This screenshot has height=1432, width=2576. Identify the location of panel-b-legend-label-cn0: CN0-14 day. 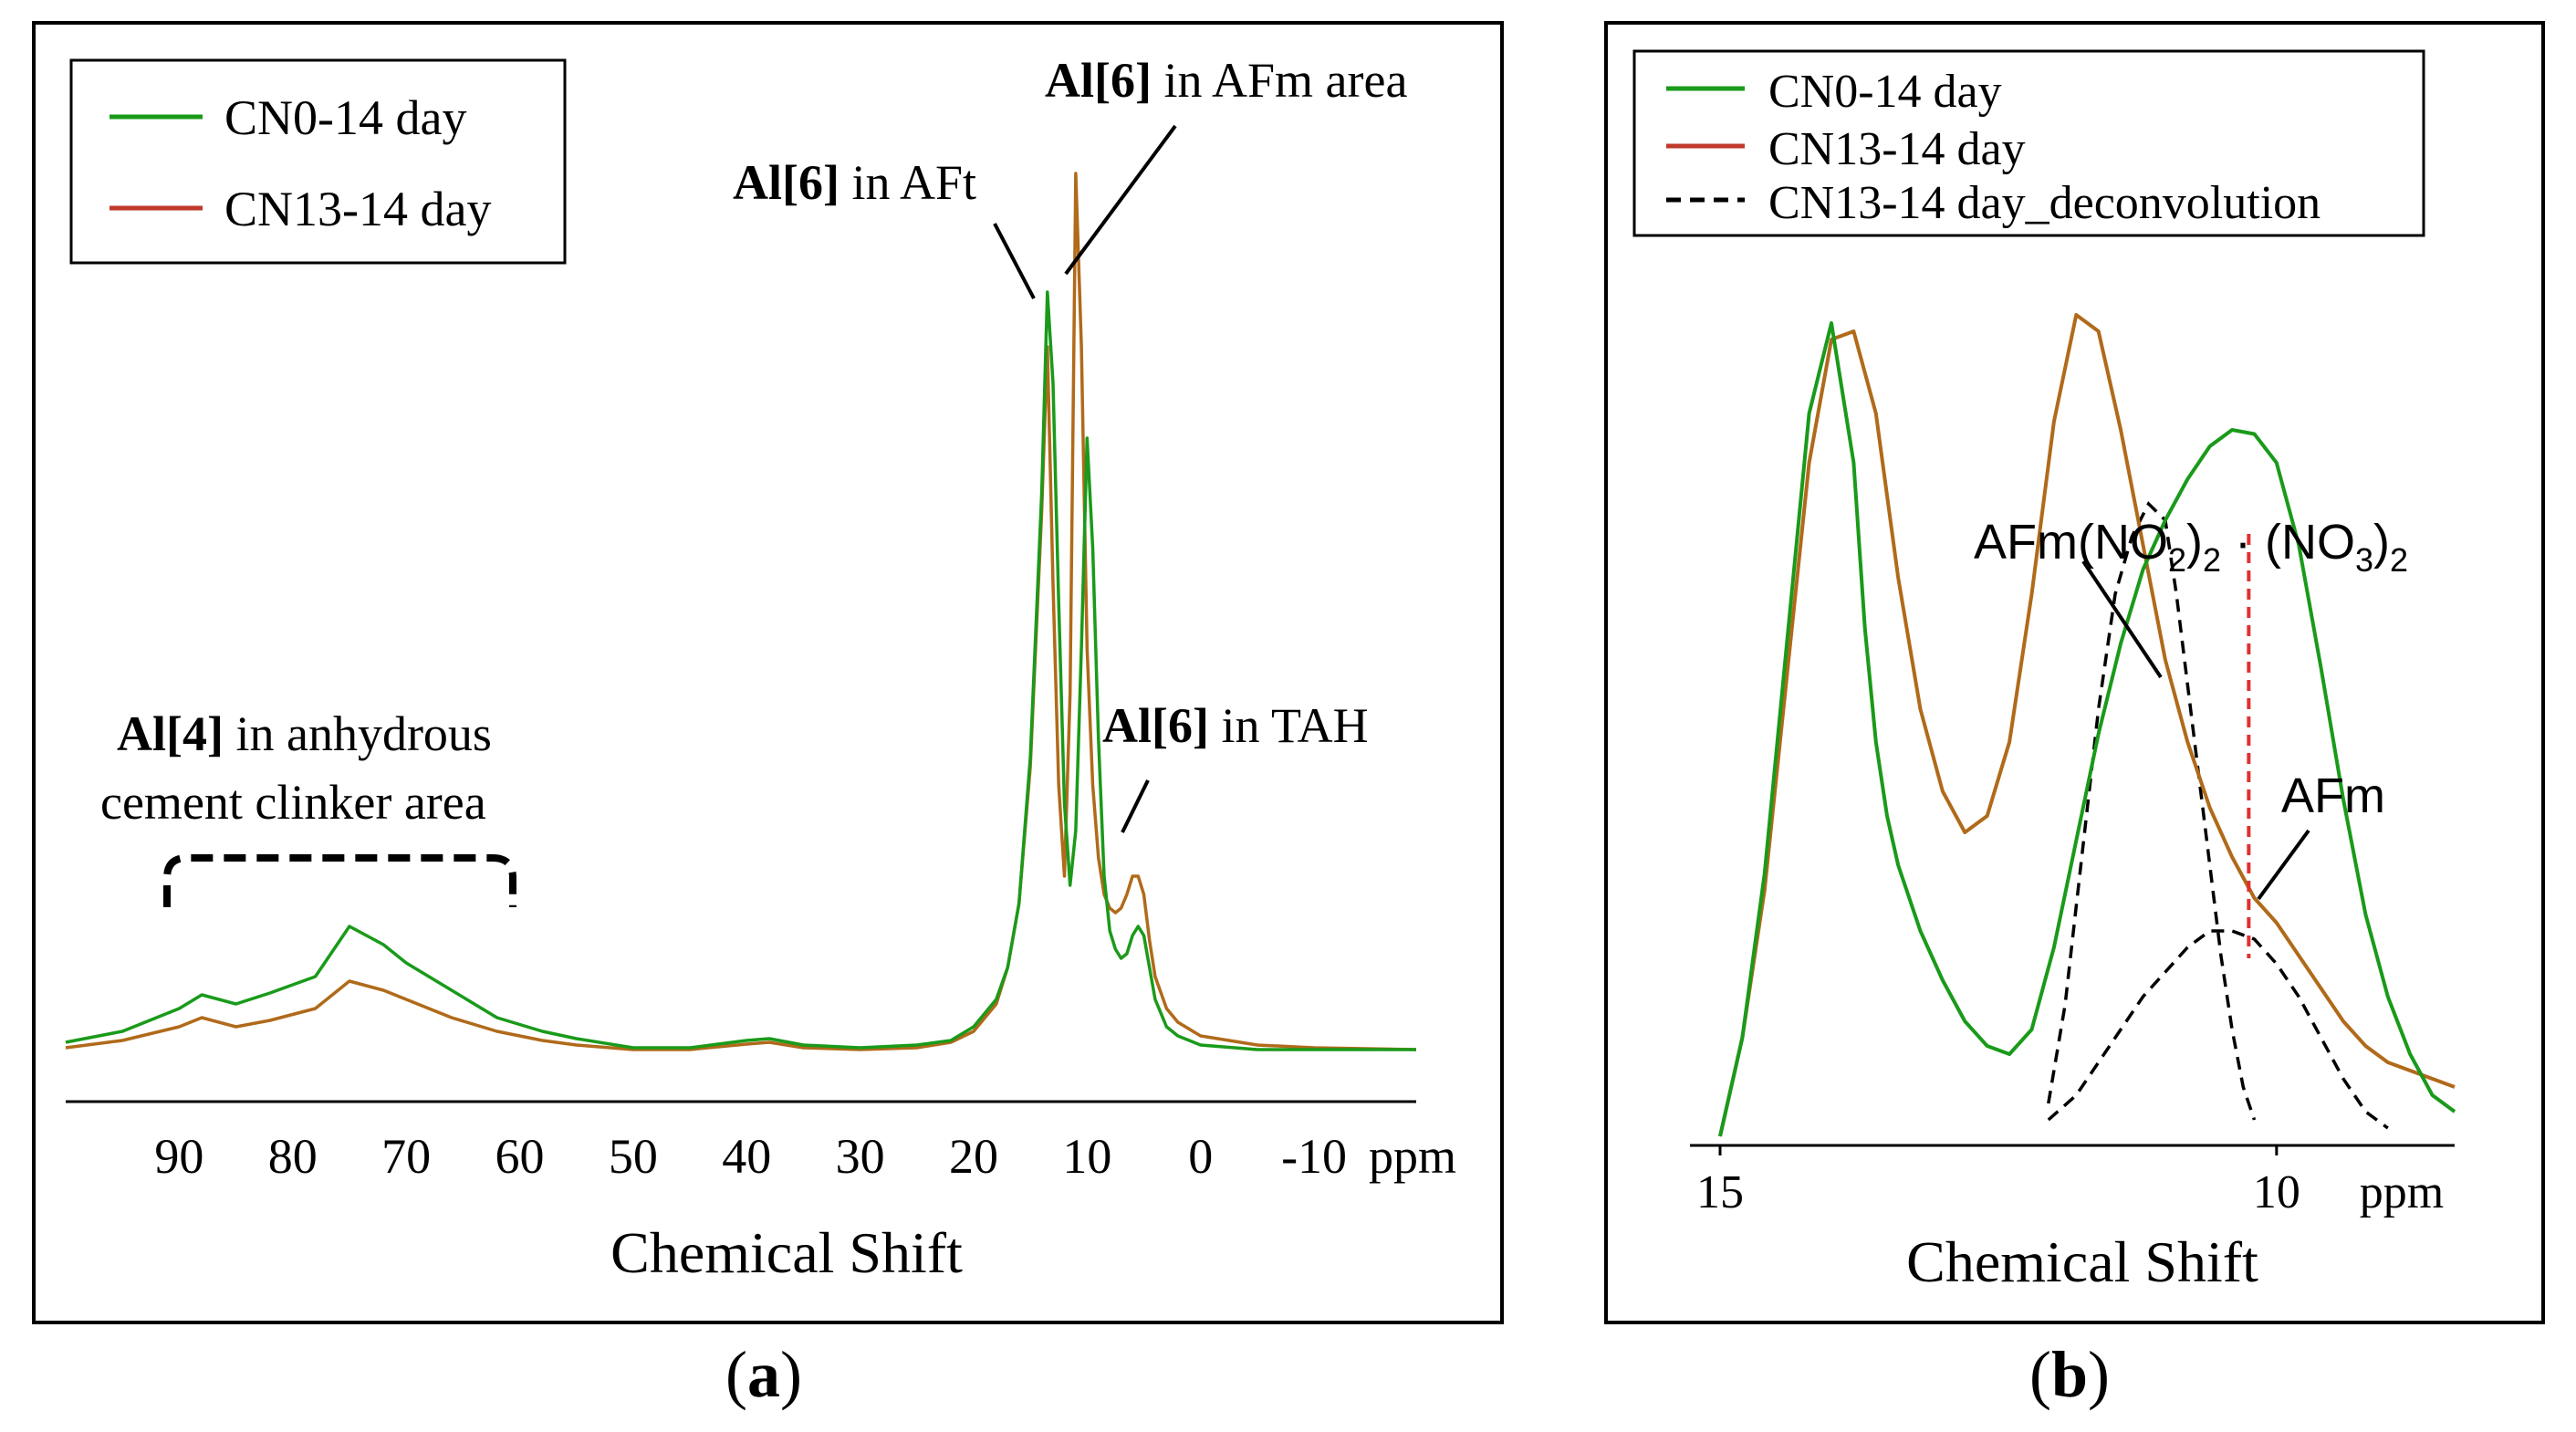
(1885, 92).